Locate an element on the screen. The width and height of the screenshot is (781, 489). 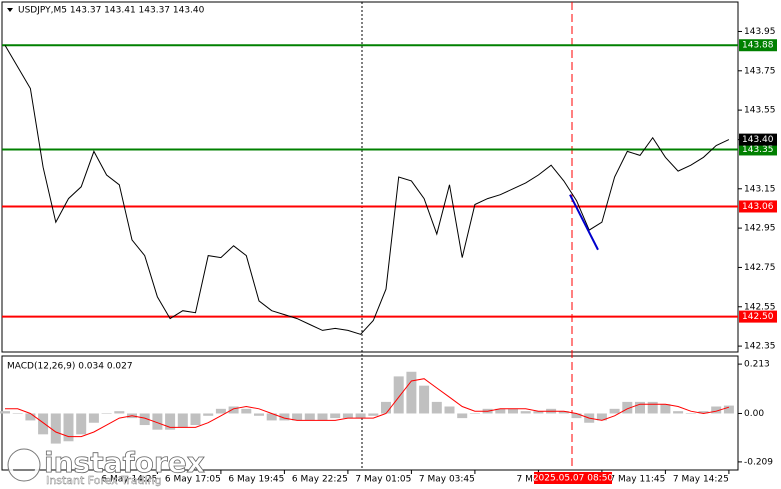
x-tick-label: 7 May 11:45 is located at coordinates (637, 480).